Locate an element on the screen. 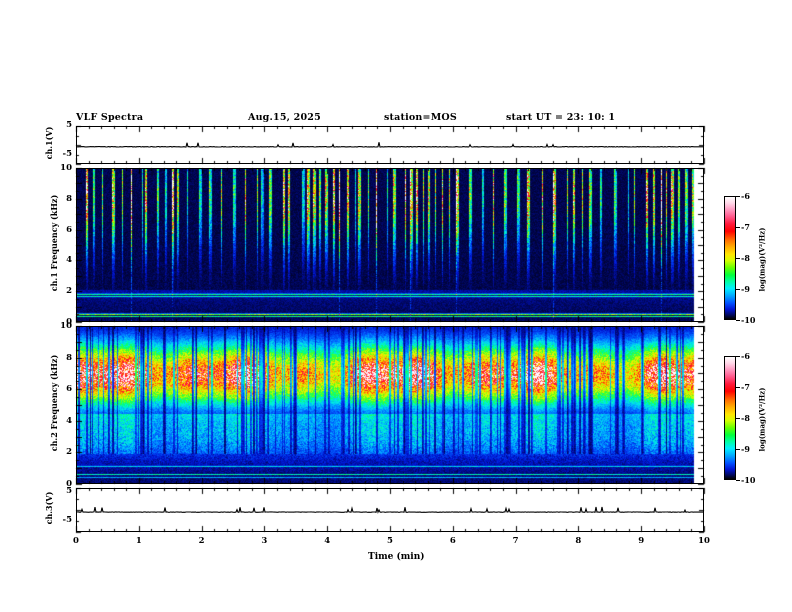  ch1-freq-tick-4: 4 is located at coordinates (69, 260).